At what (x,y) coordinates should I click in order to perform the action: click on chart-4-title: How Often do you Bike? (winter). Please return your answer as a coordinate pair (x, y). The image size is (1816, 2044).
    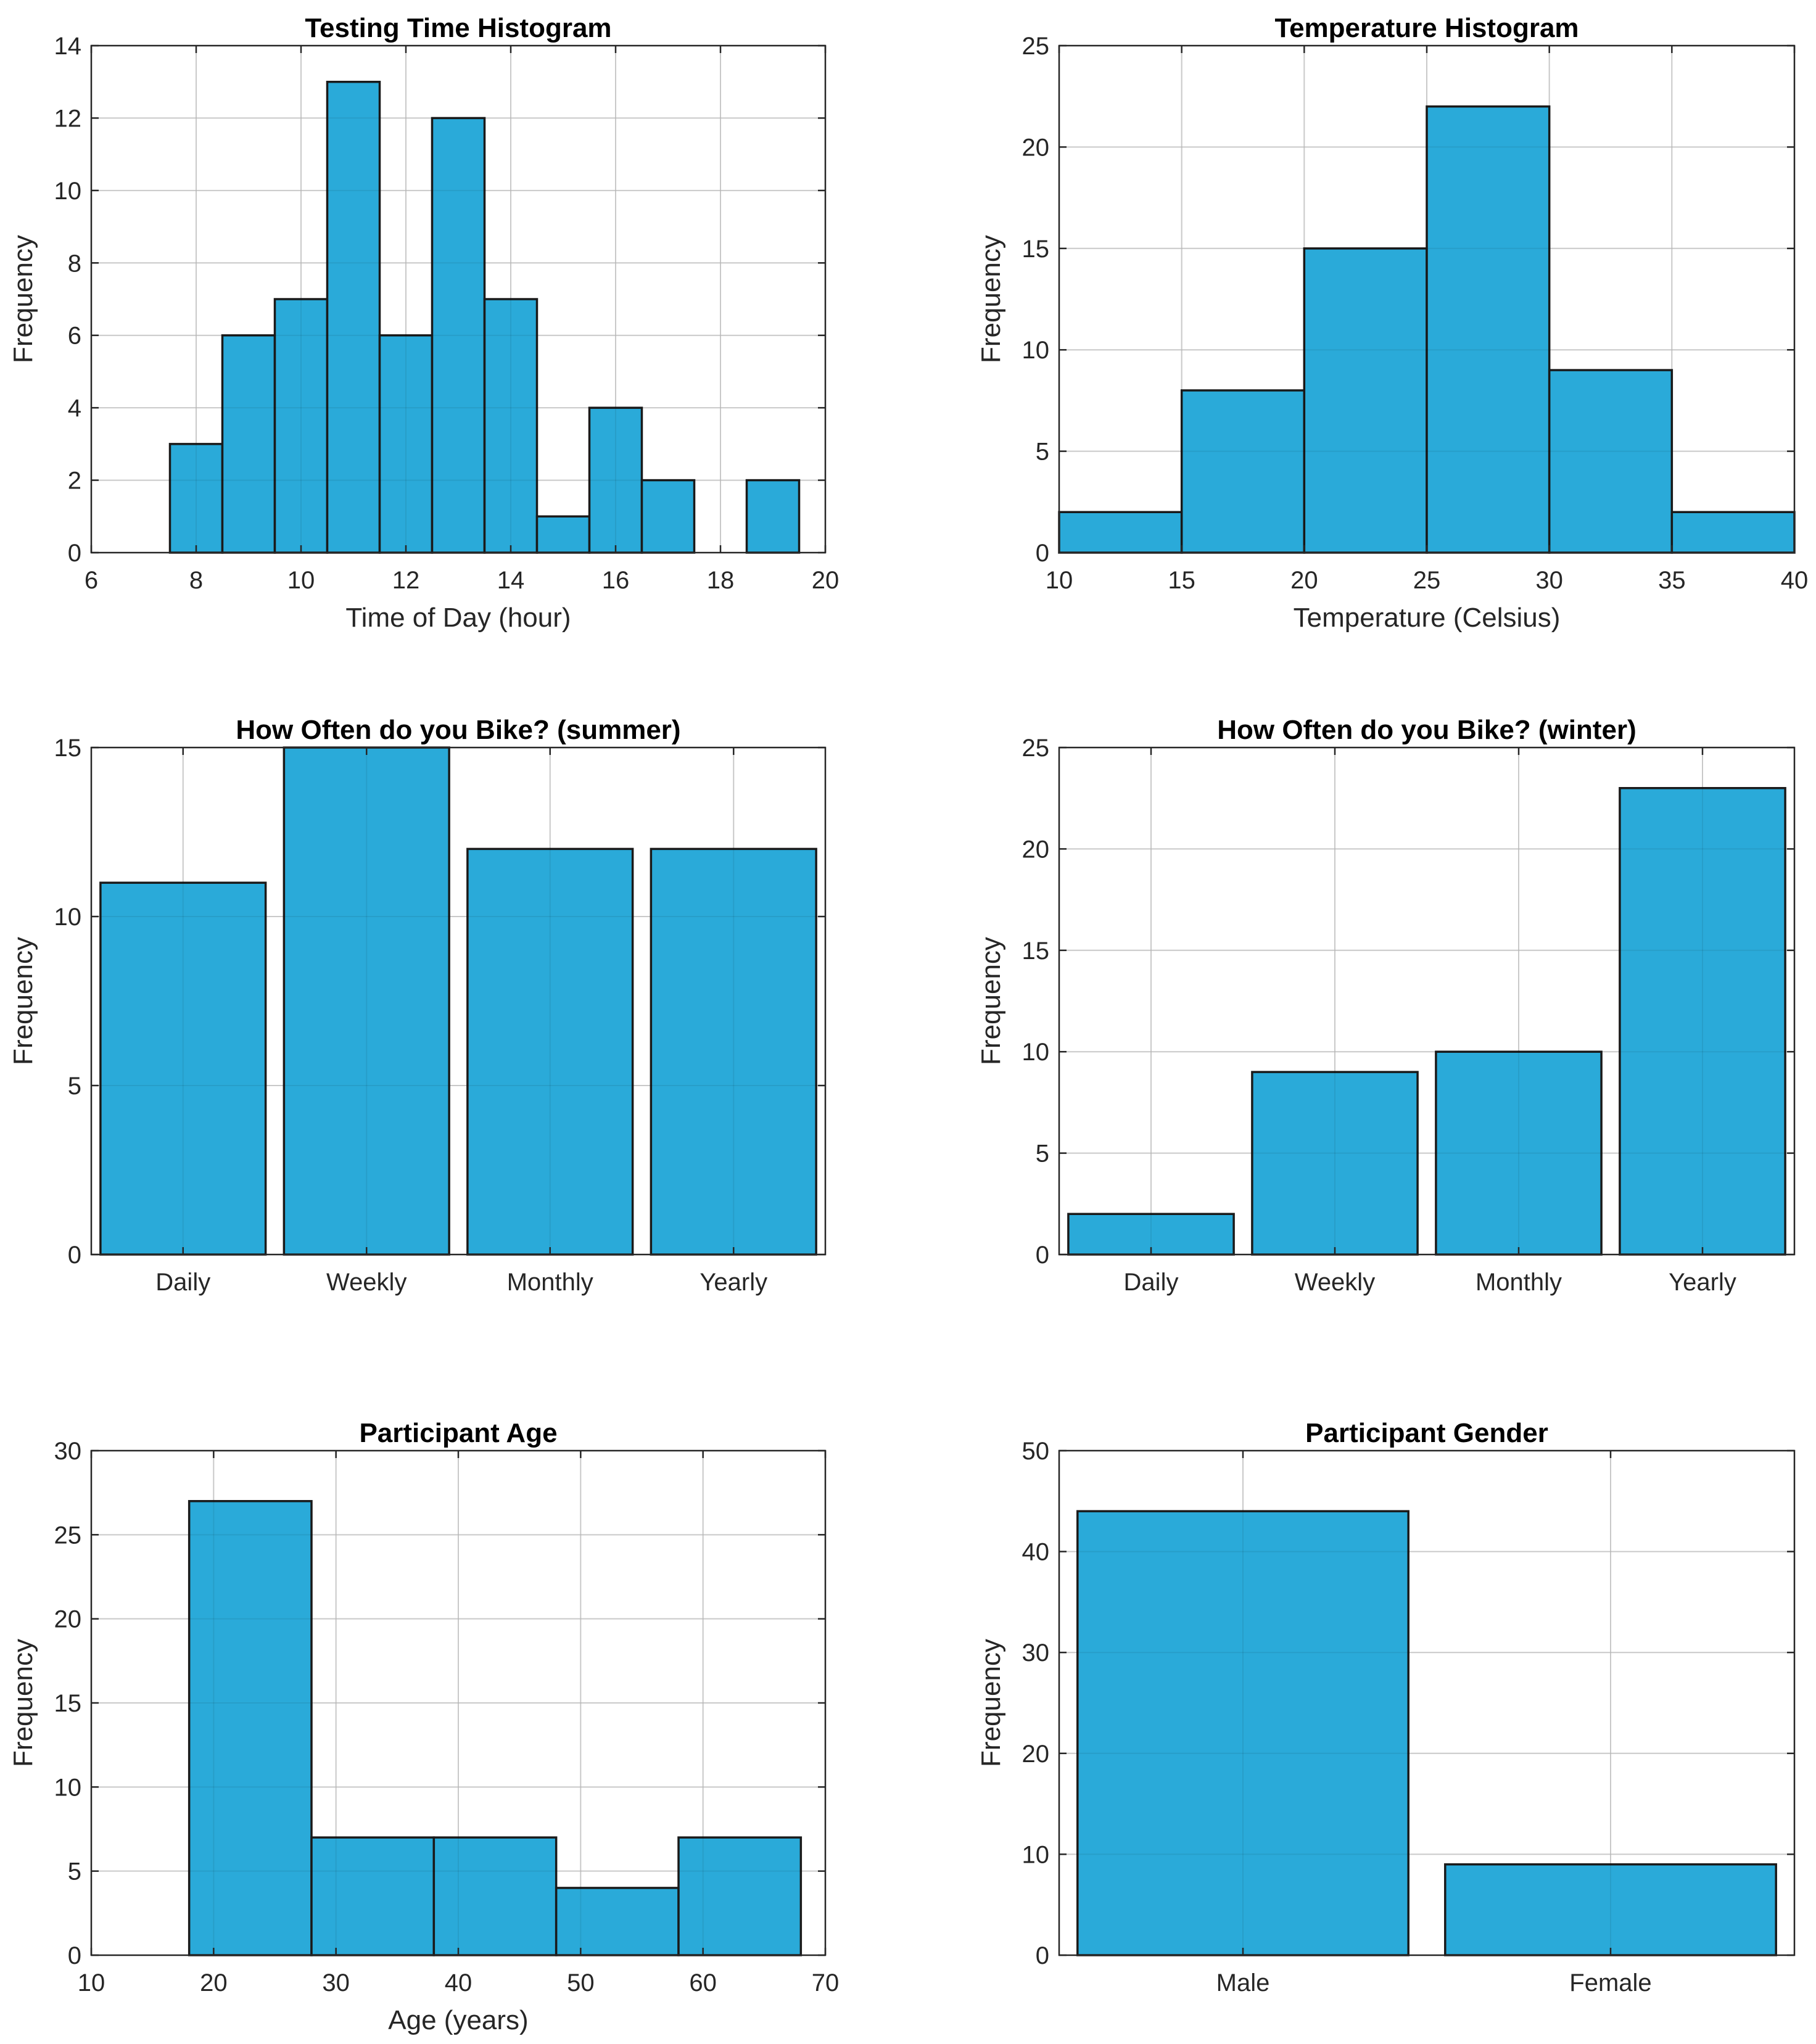
    Looking at the image, I should click on (1426, 730).